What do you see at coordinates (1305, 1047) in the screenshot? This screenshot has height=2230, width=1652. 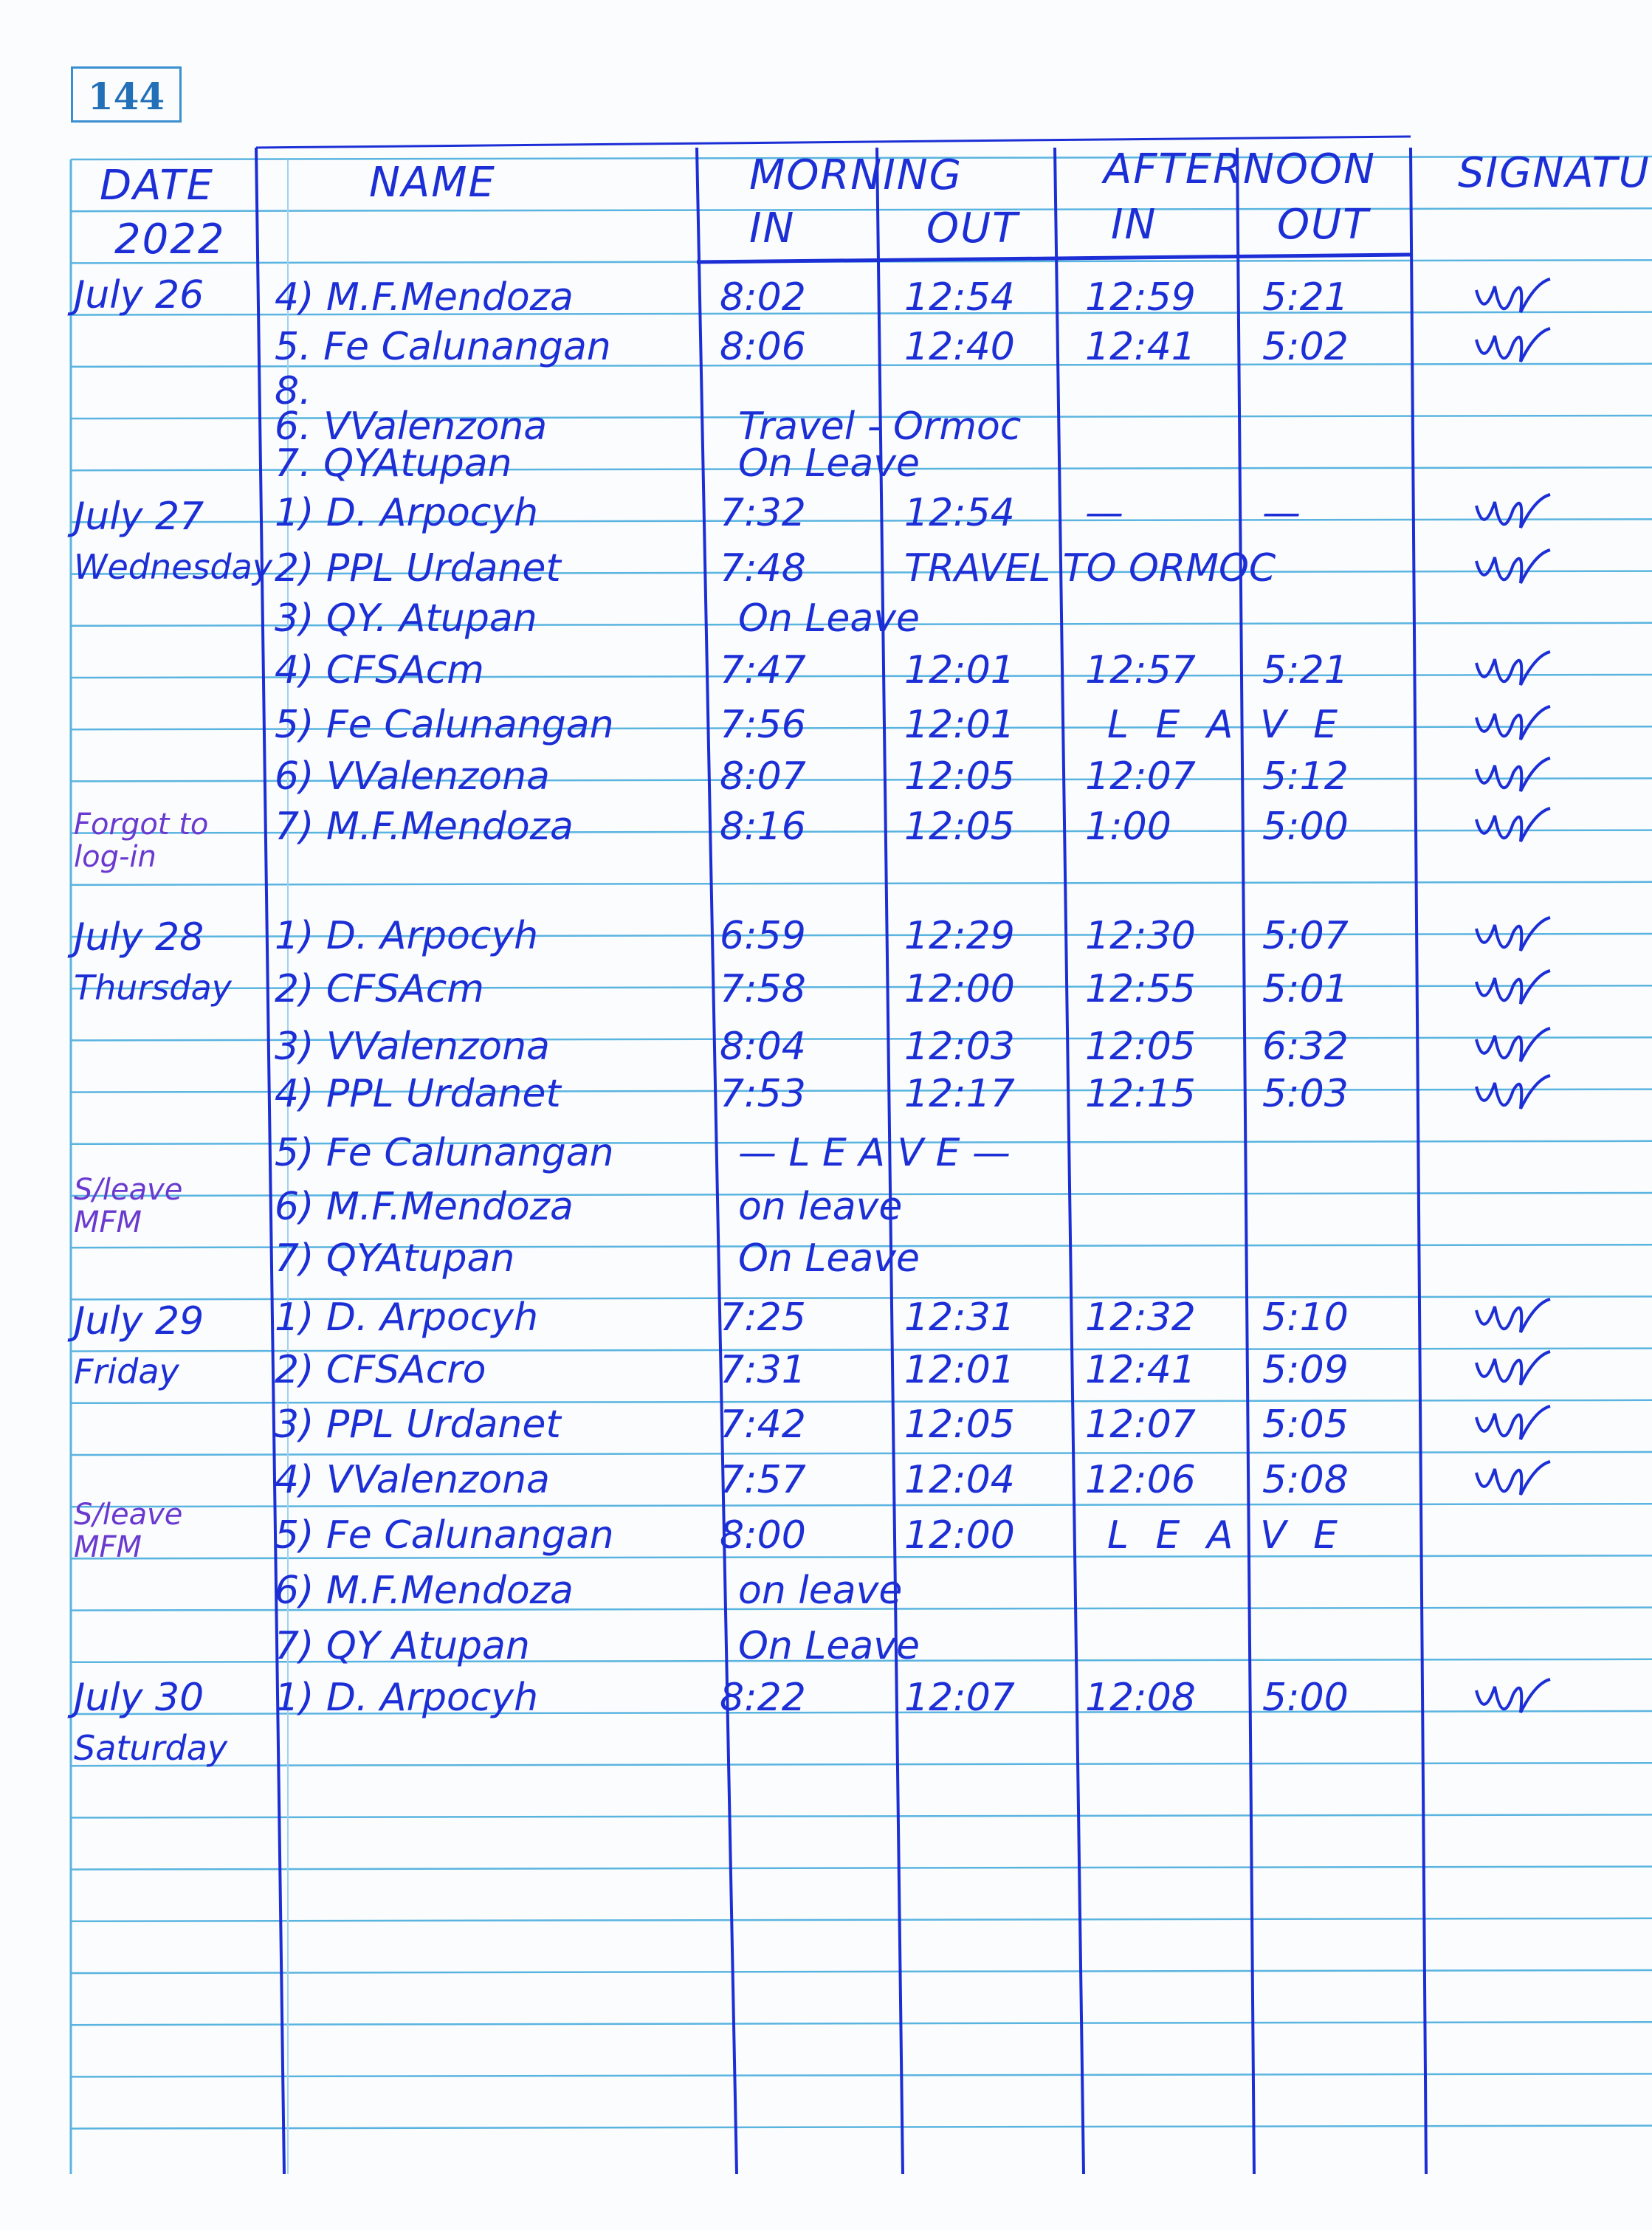 I see `time-pm-out: 6:32` at bounding box center [1305, 1047].